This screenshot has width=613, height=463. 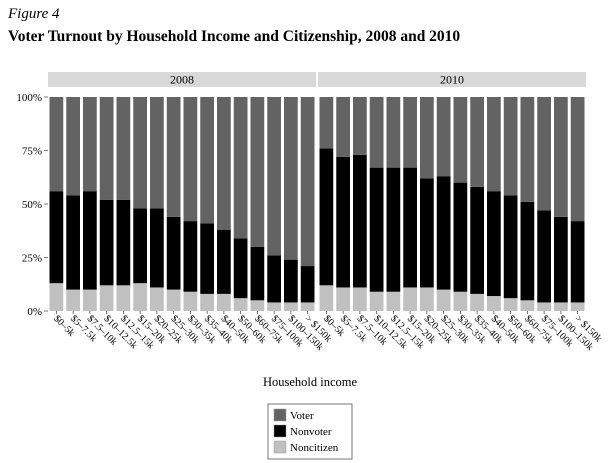 I want to click on y-tick-label: 25%, so click(x=32, y=259).